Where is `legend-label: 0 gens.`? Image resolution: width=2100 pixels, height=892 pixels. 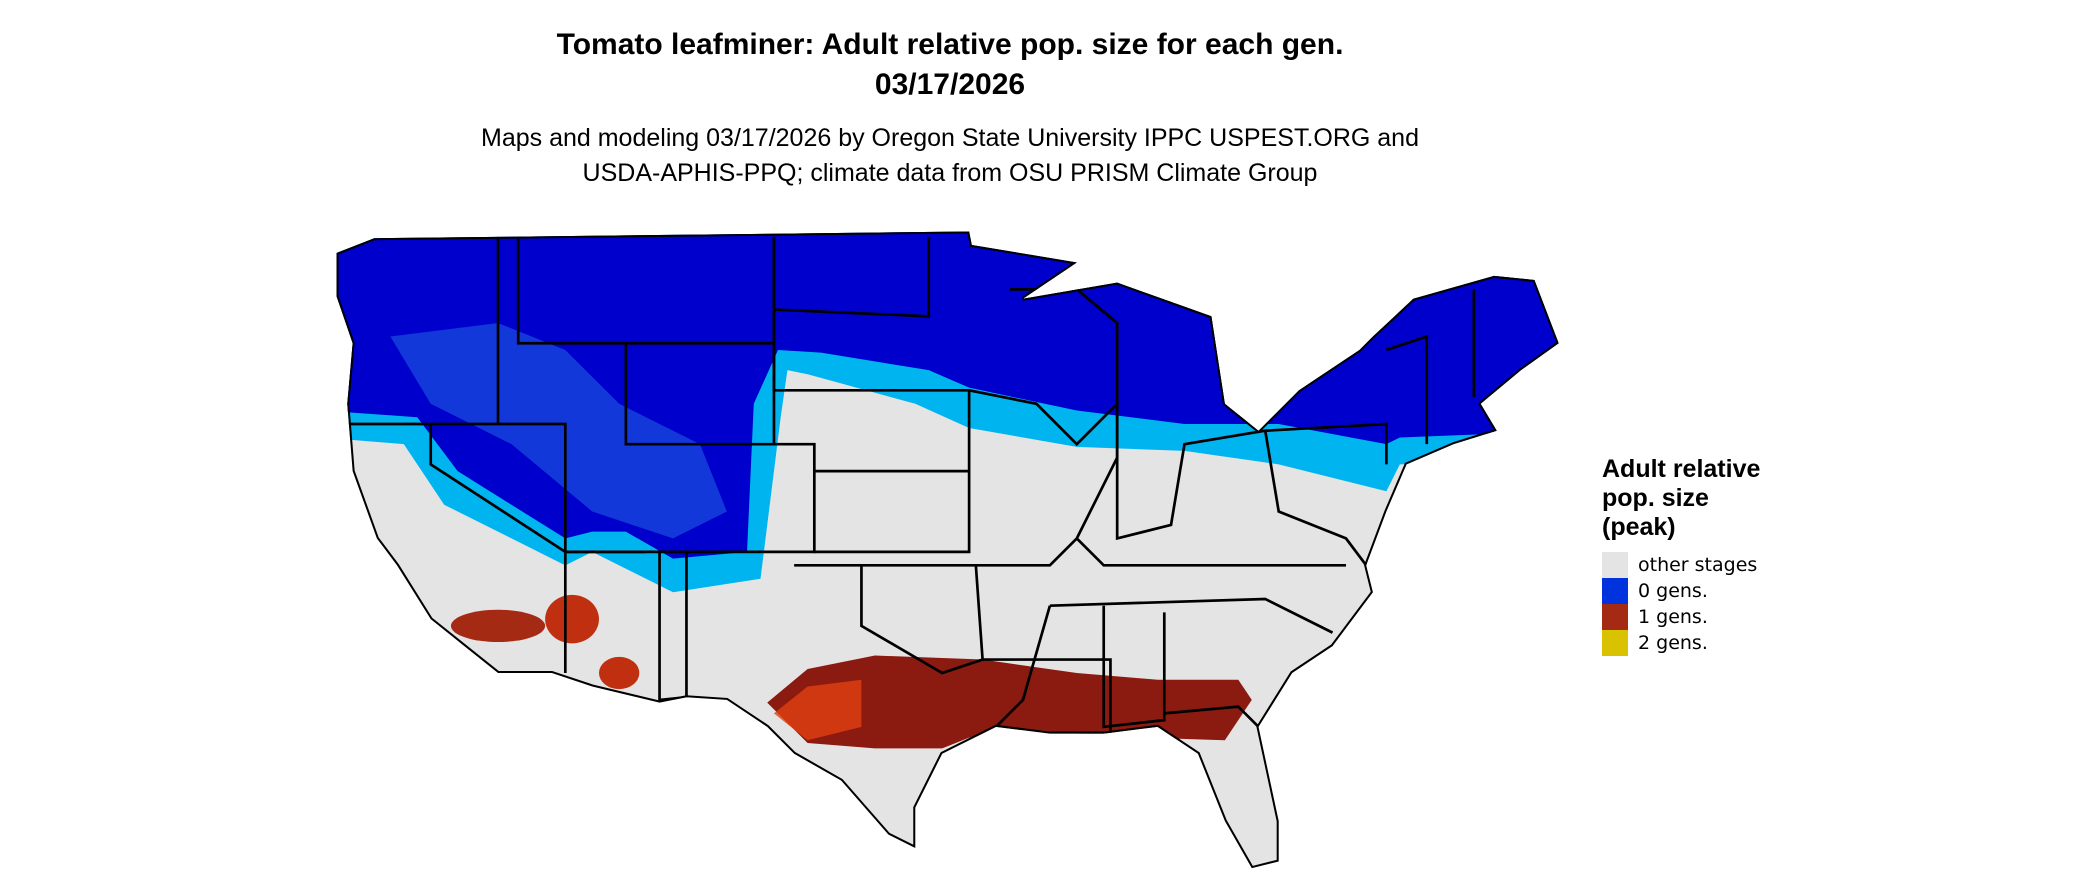
legend-label: 0 gens. is located at coordinates (1673, 591).